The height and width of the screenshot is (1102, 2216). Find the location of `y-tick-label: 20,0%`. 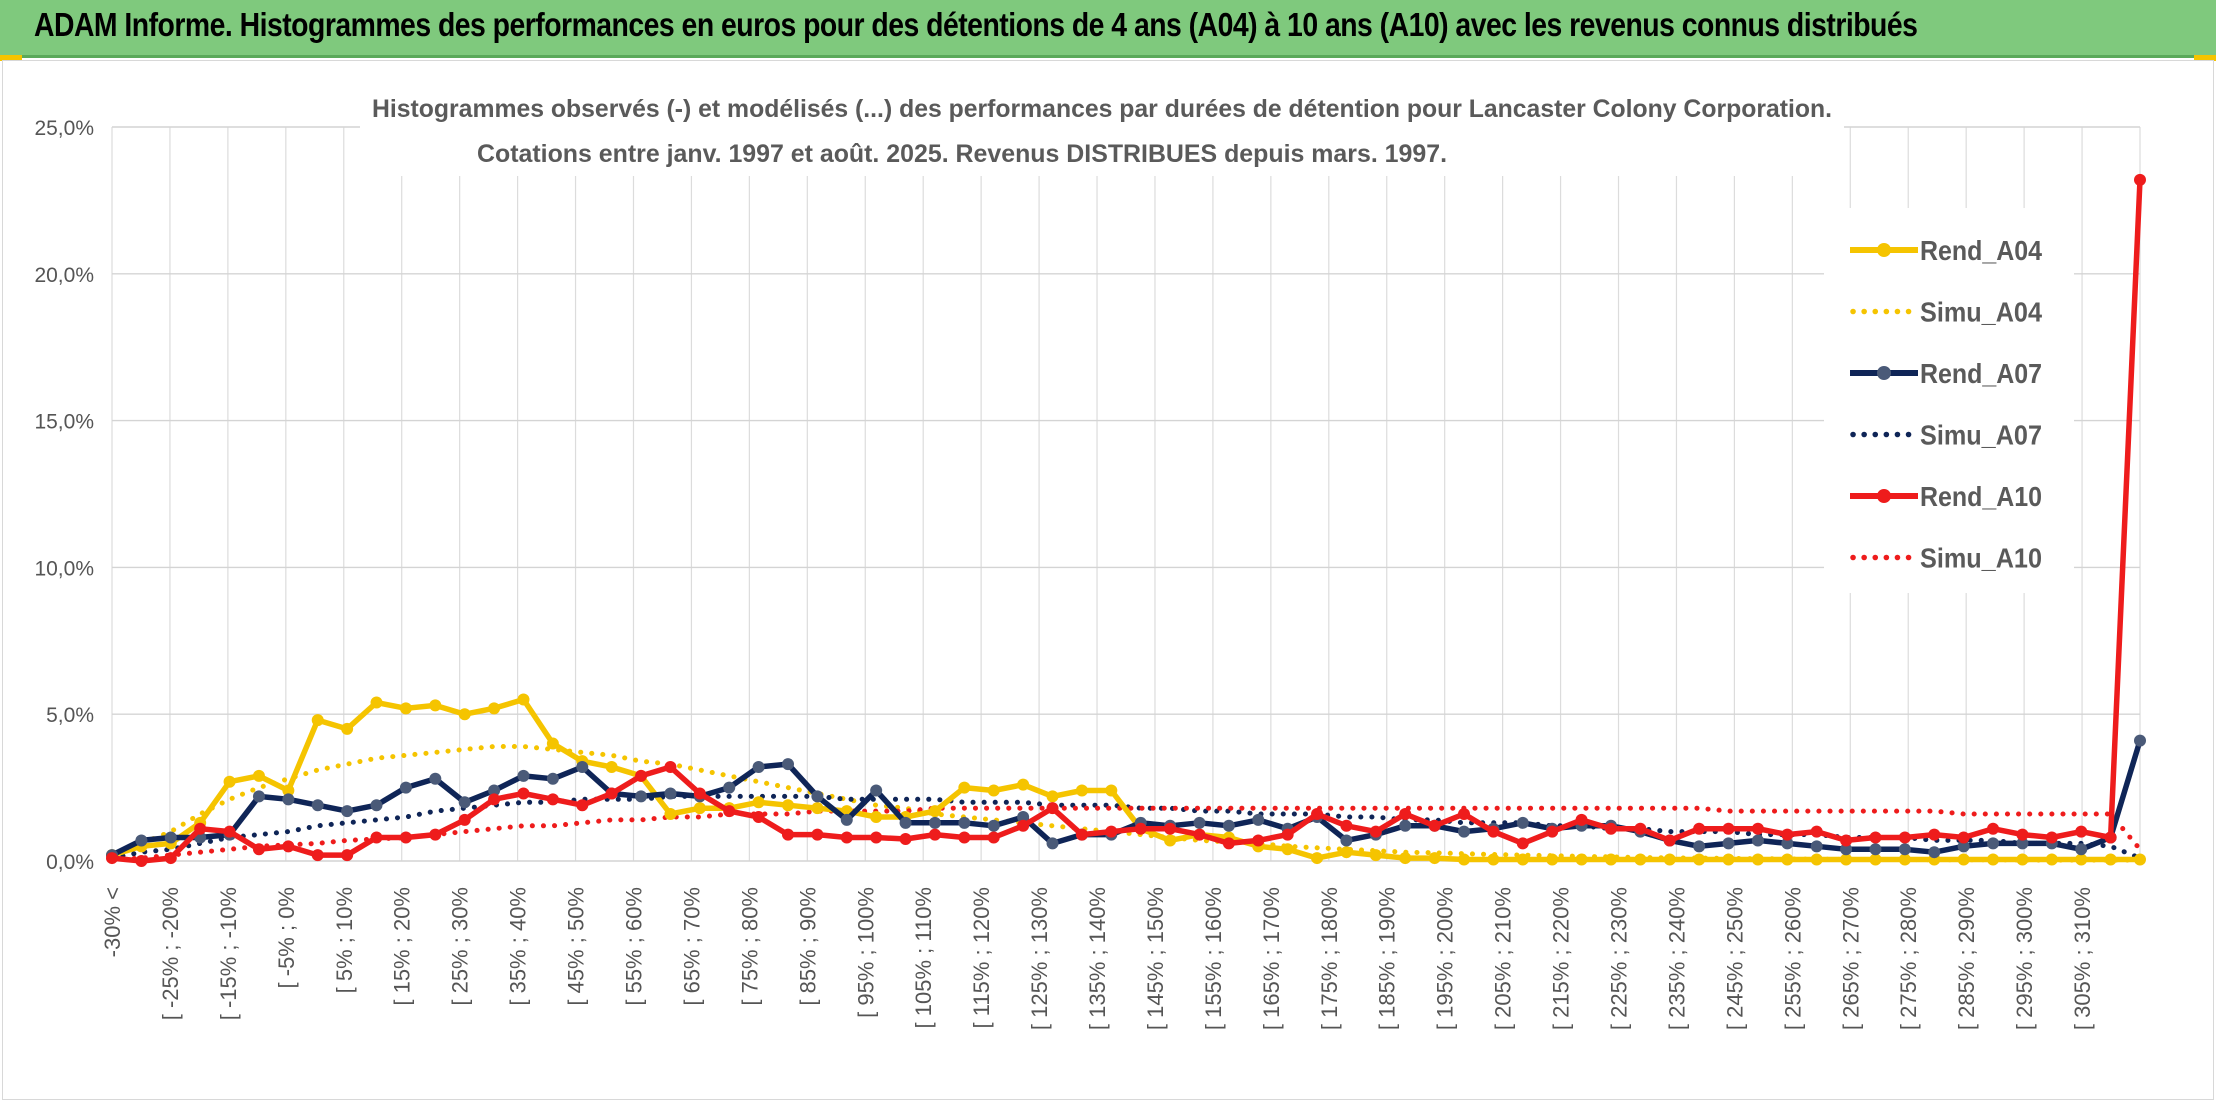

y-tick-label: 20,0% is located at coordinates (64, 275).